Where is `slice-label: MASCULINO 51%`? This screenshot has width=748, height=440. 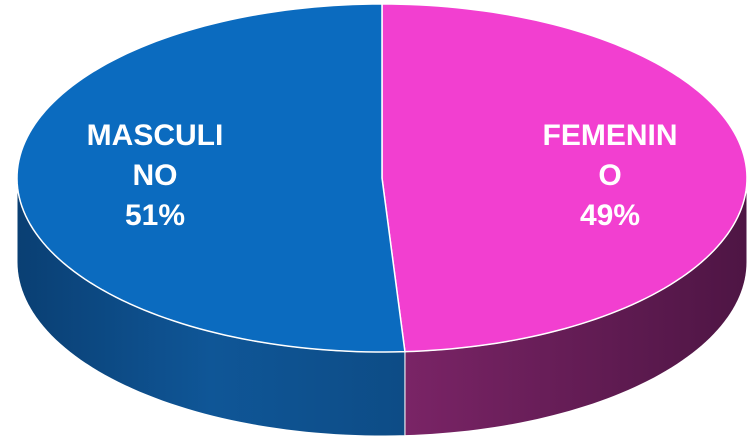 slice-label: MASCULINO 51% is located at coordinates (155, 176).